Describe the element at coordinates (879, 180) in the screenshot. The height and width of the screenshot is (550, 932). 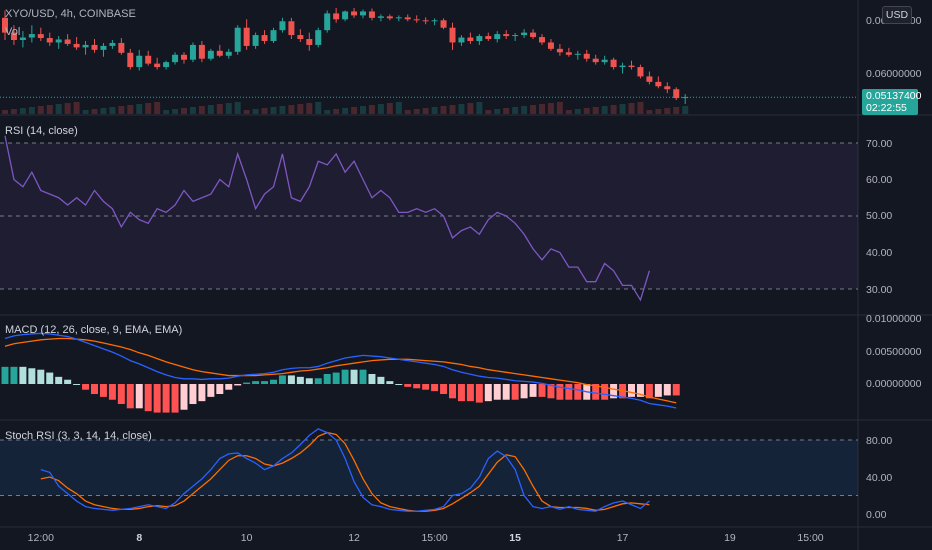
I see `rsi-tick-label: 60.00` at that location.